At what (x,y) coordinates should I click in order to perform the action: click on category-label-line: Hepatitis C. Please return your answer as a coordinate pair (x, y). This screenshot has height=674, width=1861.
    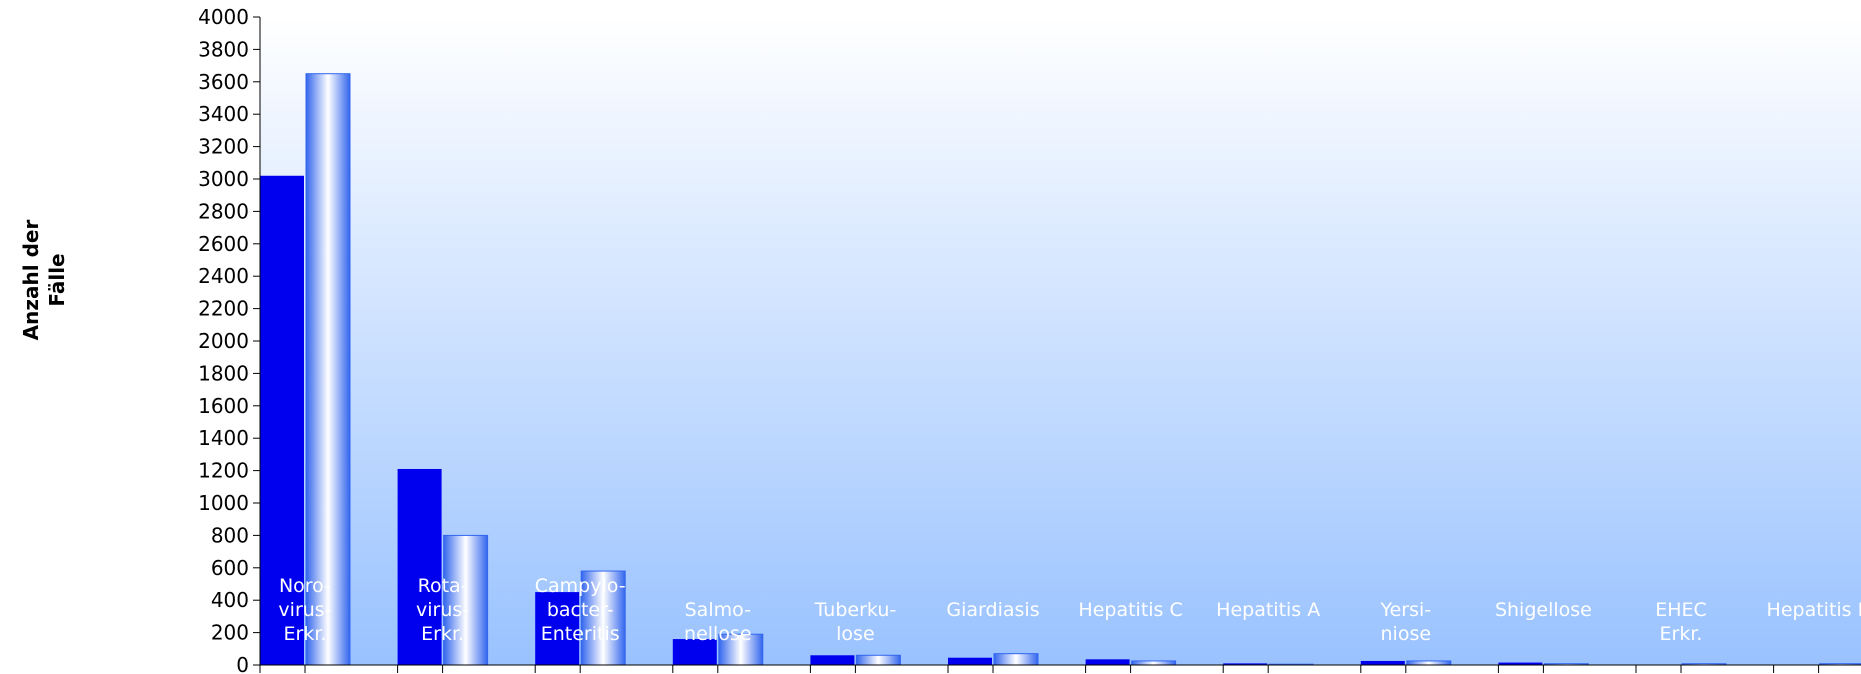
    Looking at the image, I should click on (1130, 610).